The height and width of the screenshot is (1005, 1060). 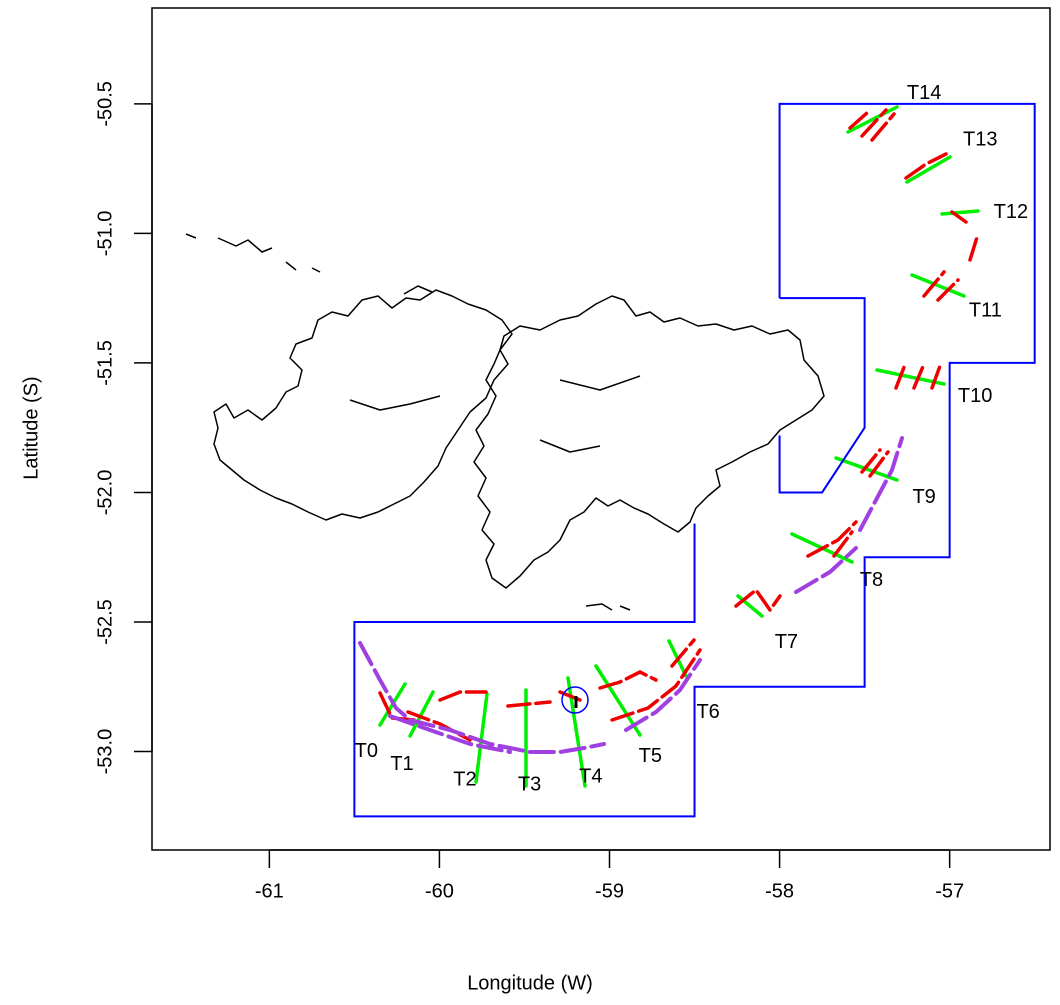 What do you see at coordinates (590, 777) in the screenshot?
I see `transect-label: T4` at bounding box center [590, 777].